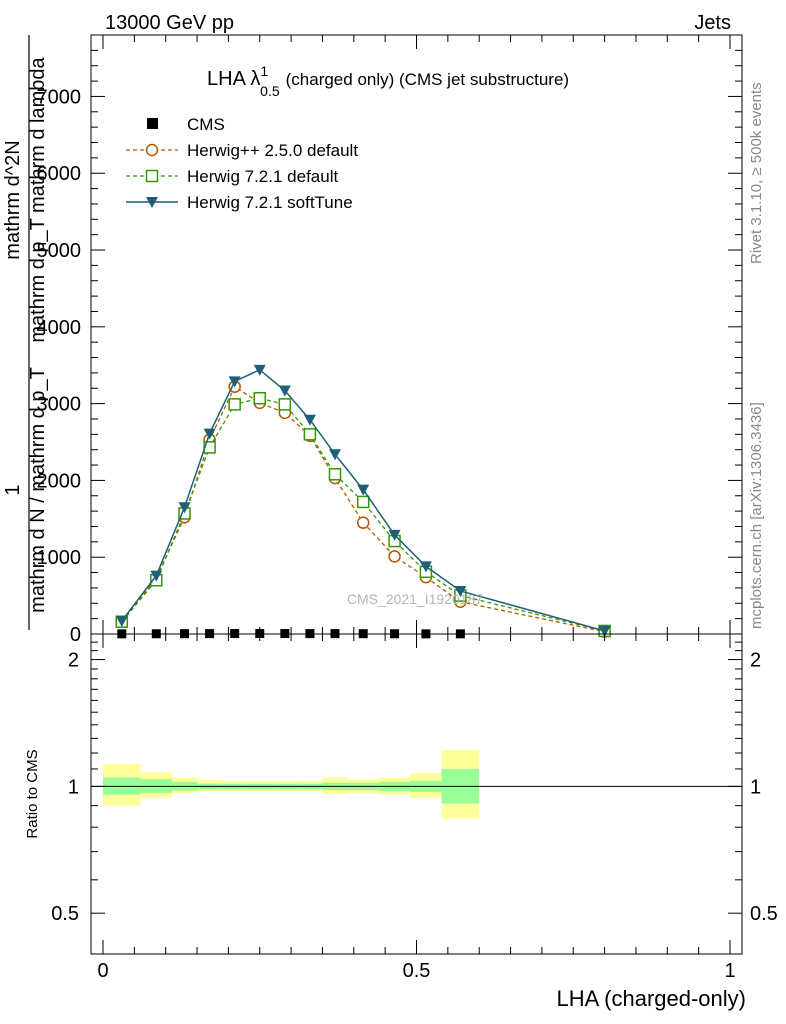 The width and height of the screenshot is (786, 1024). I want to click on ratio-y-tick-label-right: 1, so click(755, 787).